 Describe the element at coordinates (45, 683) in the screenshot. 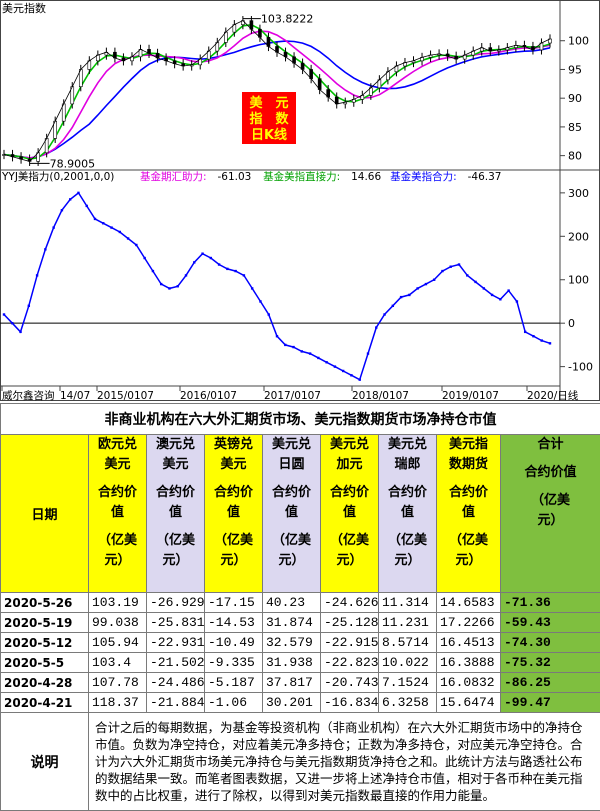

I see `row-date: 2020-4-28` at that location.